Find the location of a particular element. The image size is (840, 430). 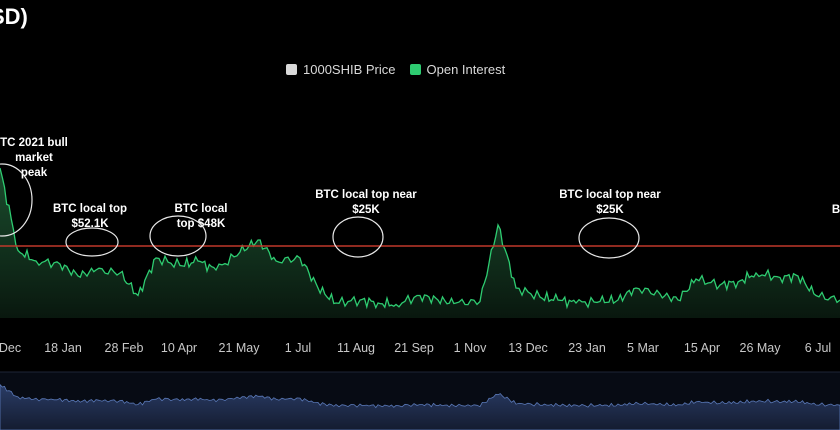

annotation-text: top $48K is located at coordinates (201, 224).